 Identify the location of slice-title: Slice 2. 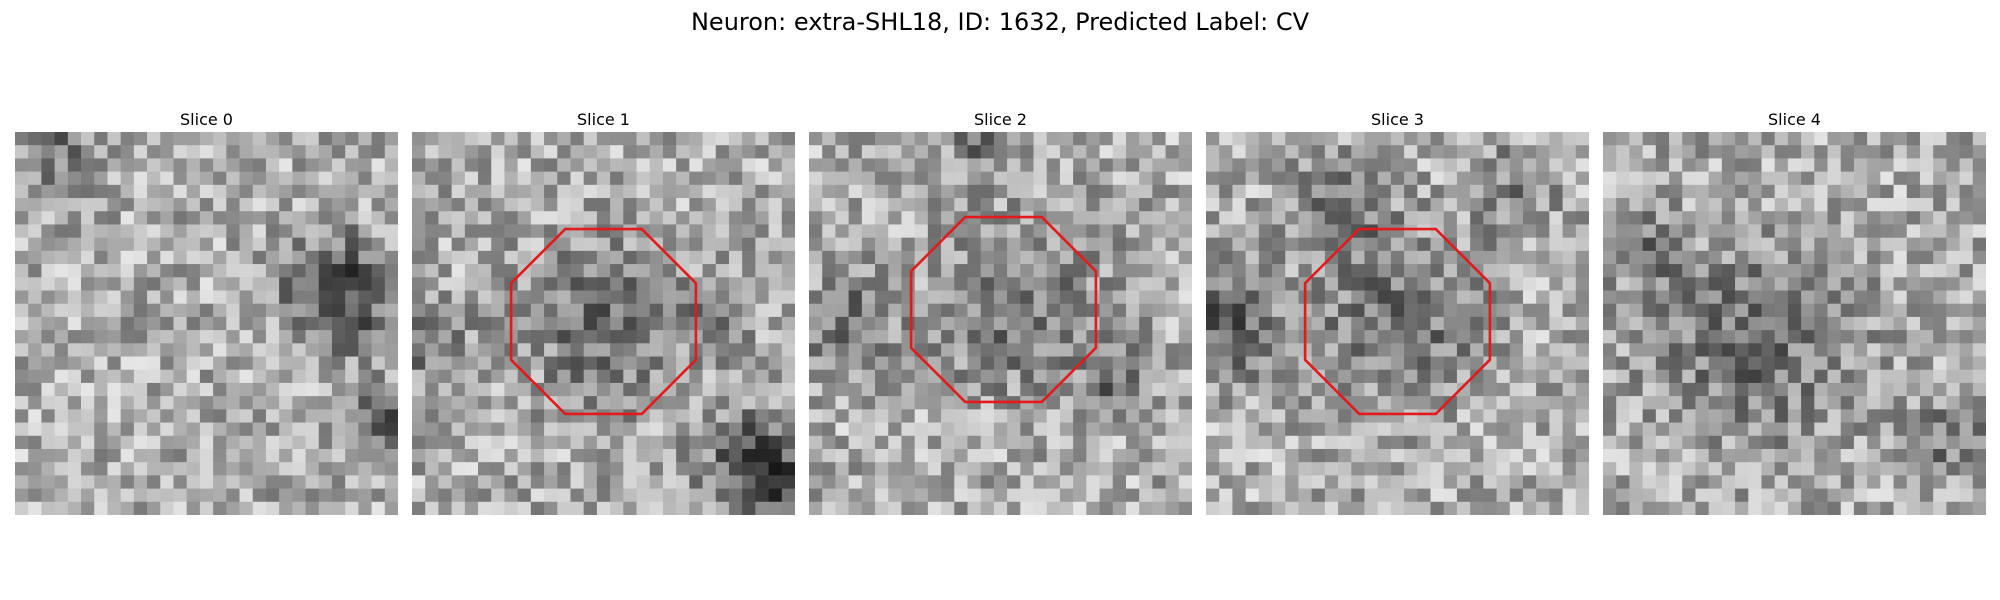
(1000, 119).